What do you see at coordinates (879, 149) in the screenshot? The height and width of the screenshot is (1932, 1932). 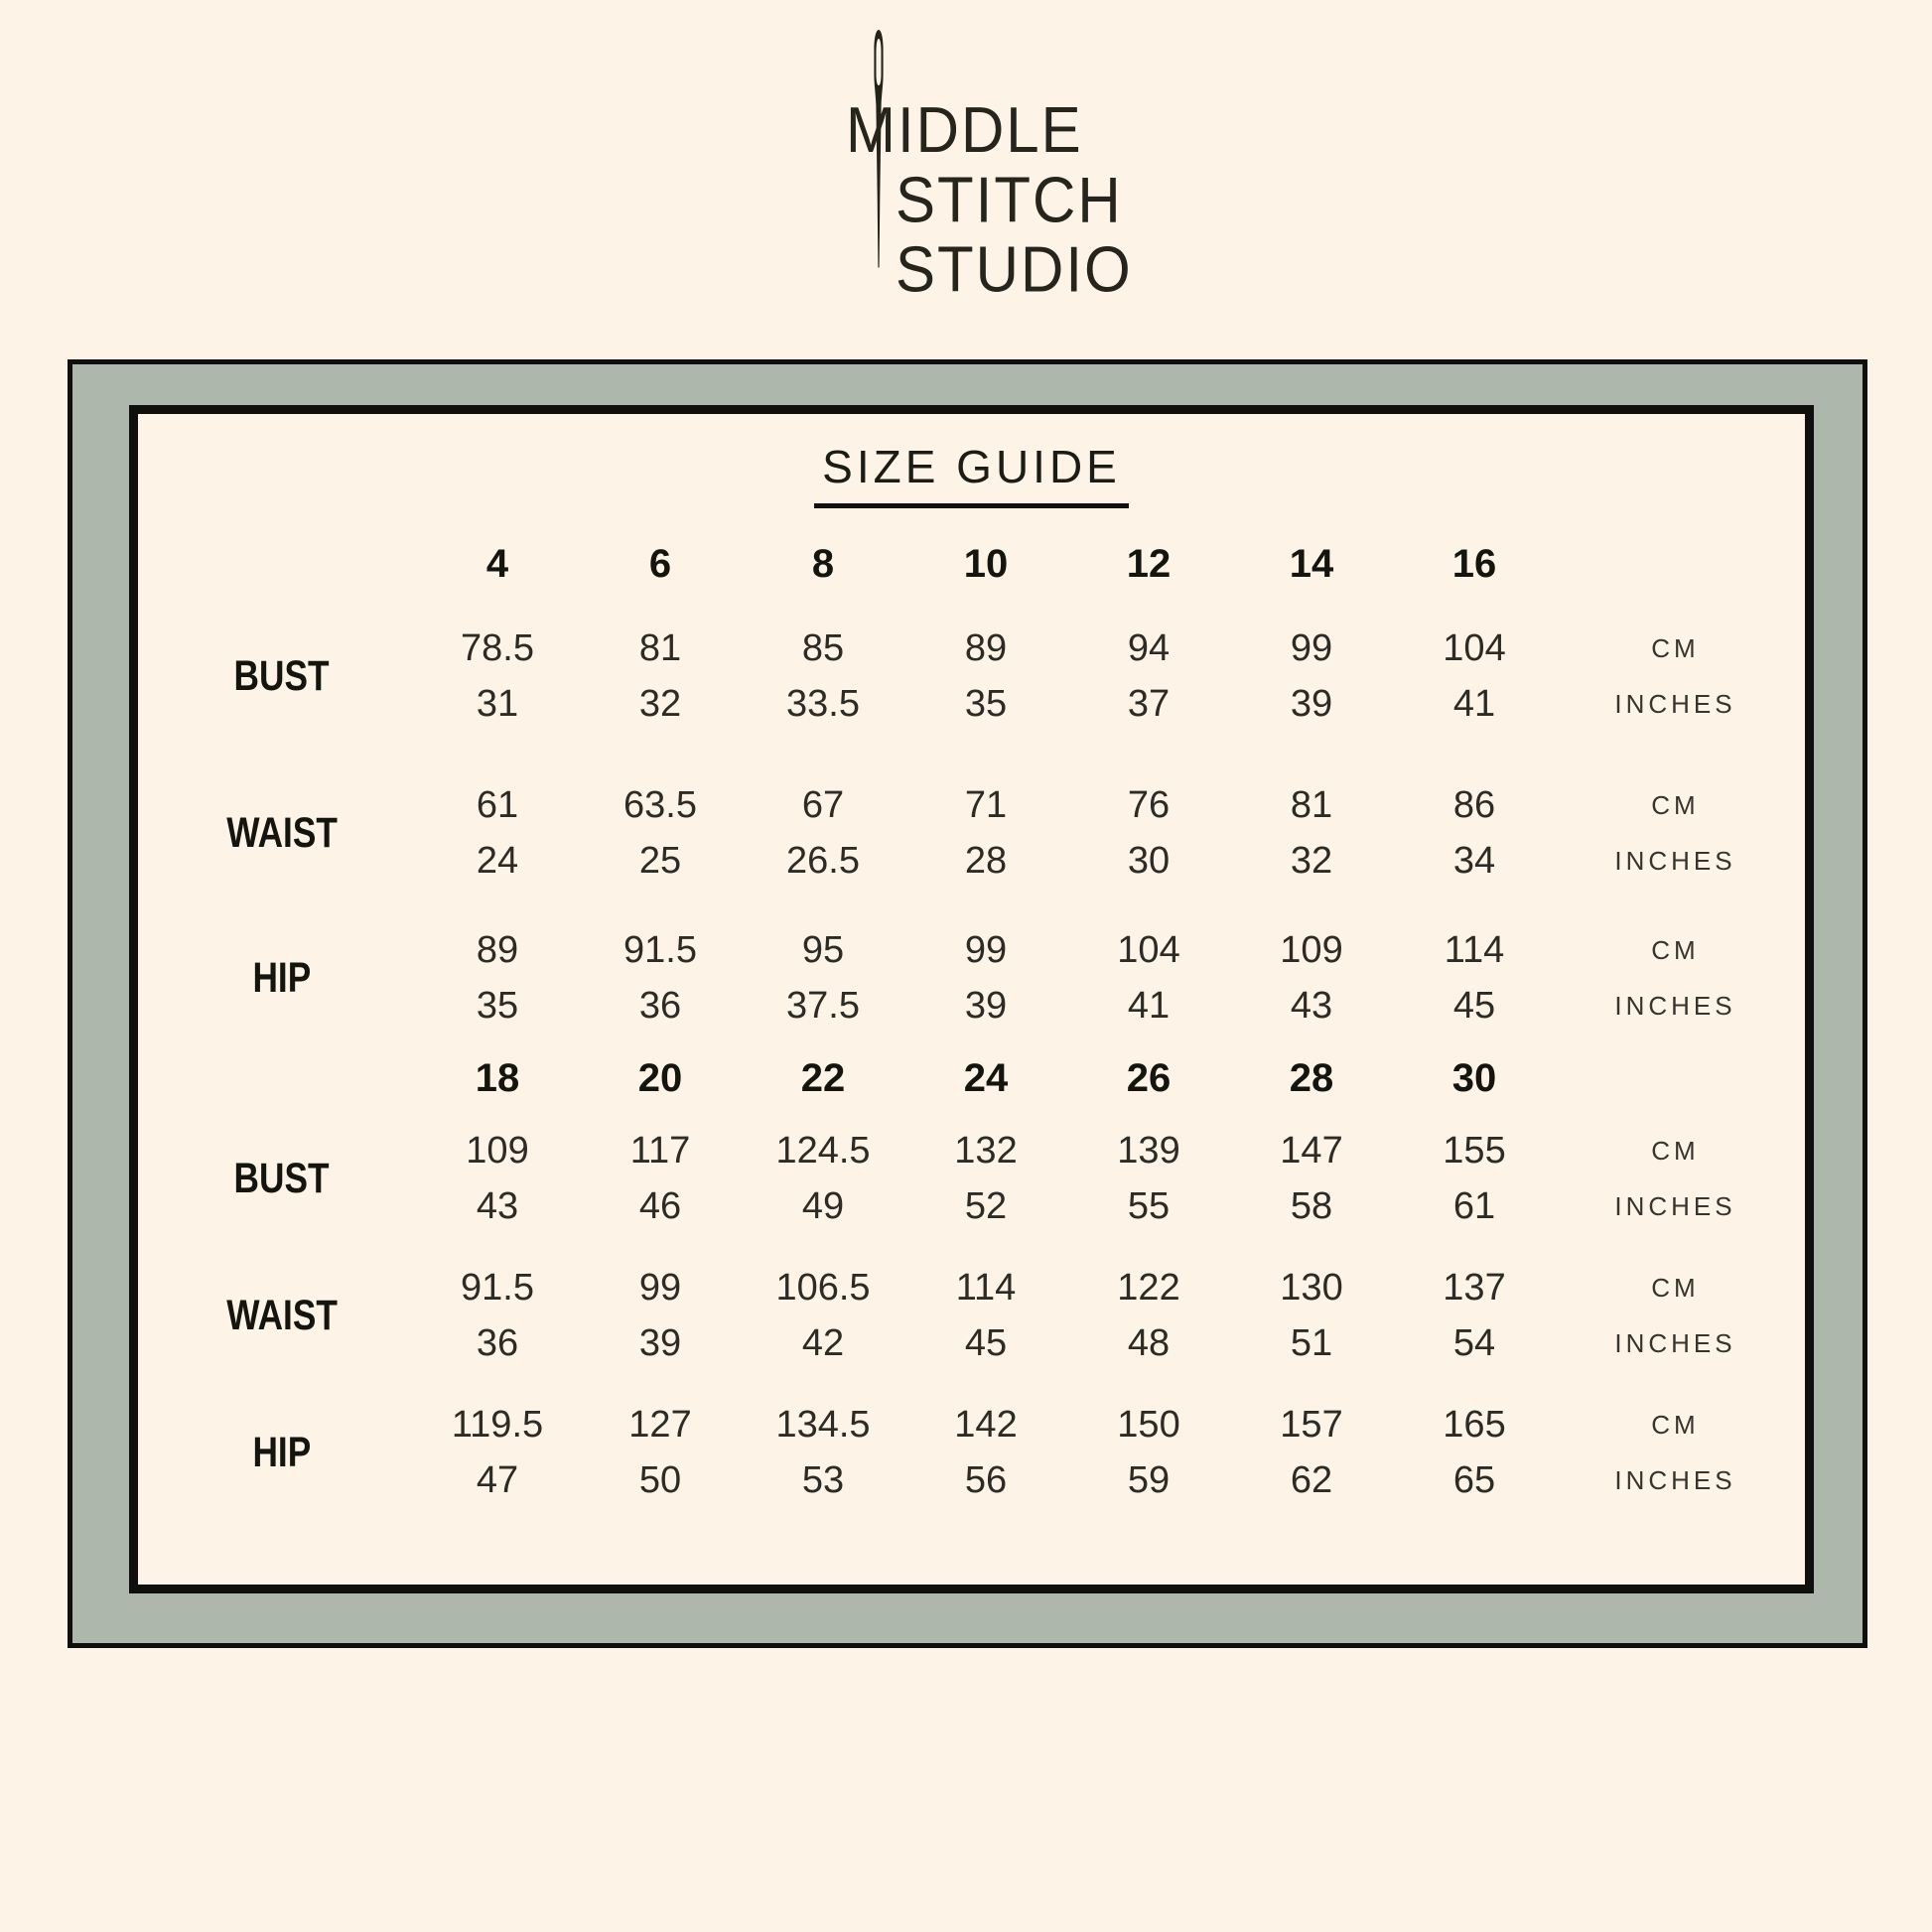 I see `needle-icon` at bounding box center [879, 149].